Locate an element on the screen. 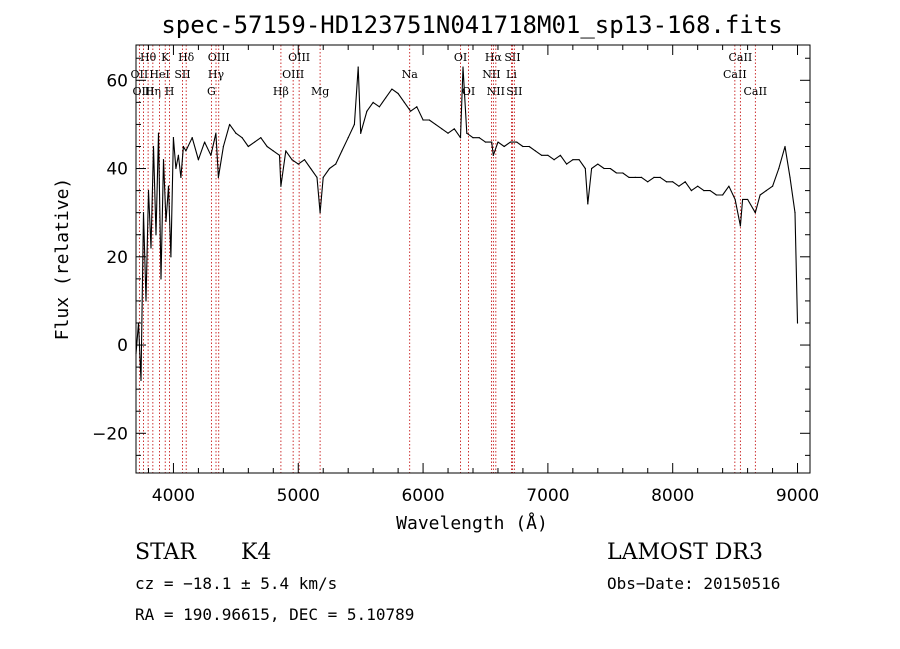 This screenshot has width=900, height=649. line-marker-label-0: Hθ is located at coordinates (148, 57).